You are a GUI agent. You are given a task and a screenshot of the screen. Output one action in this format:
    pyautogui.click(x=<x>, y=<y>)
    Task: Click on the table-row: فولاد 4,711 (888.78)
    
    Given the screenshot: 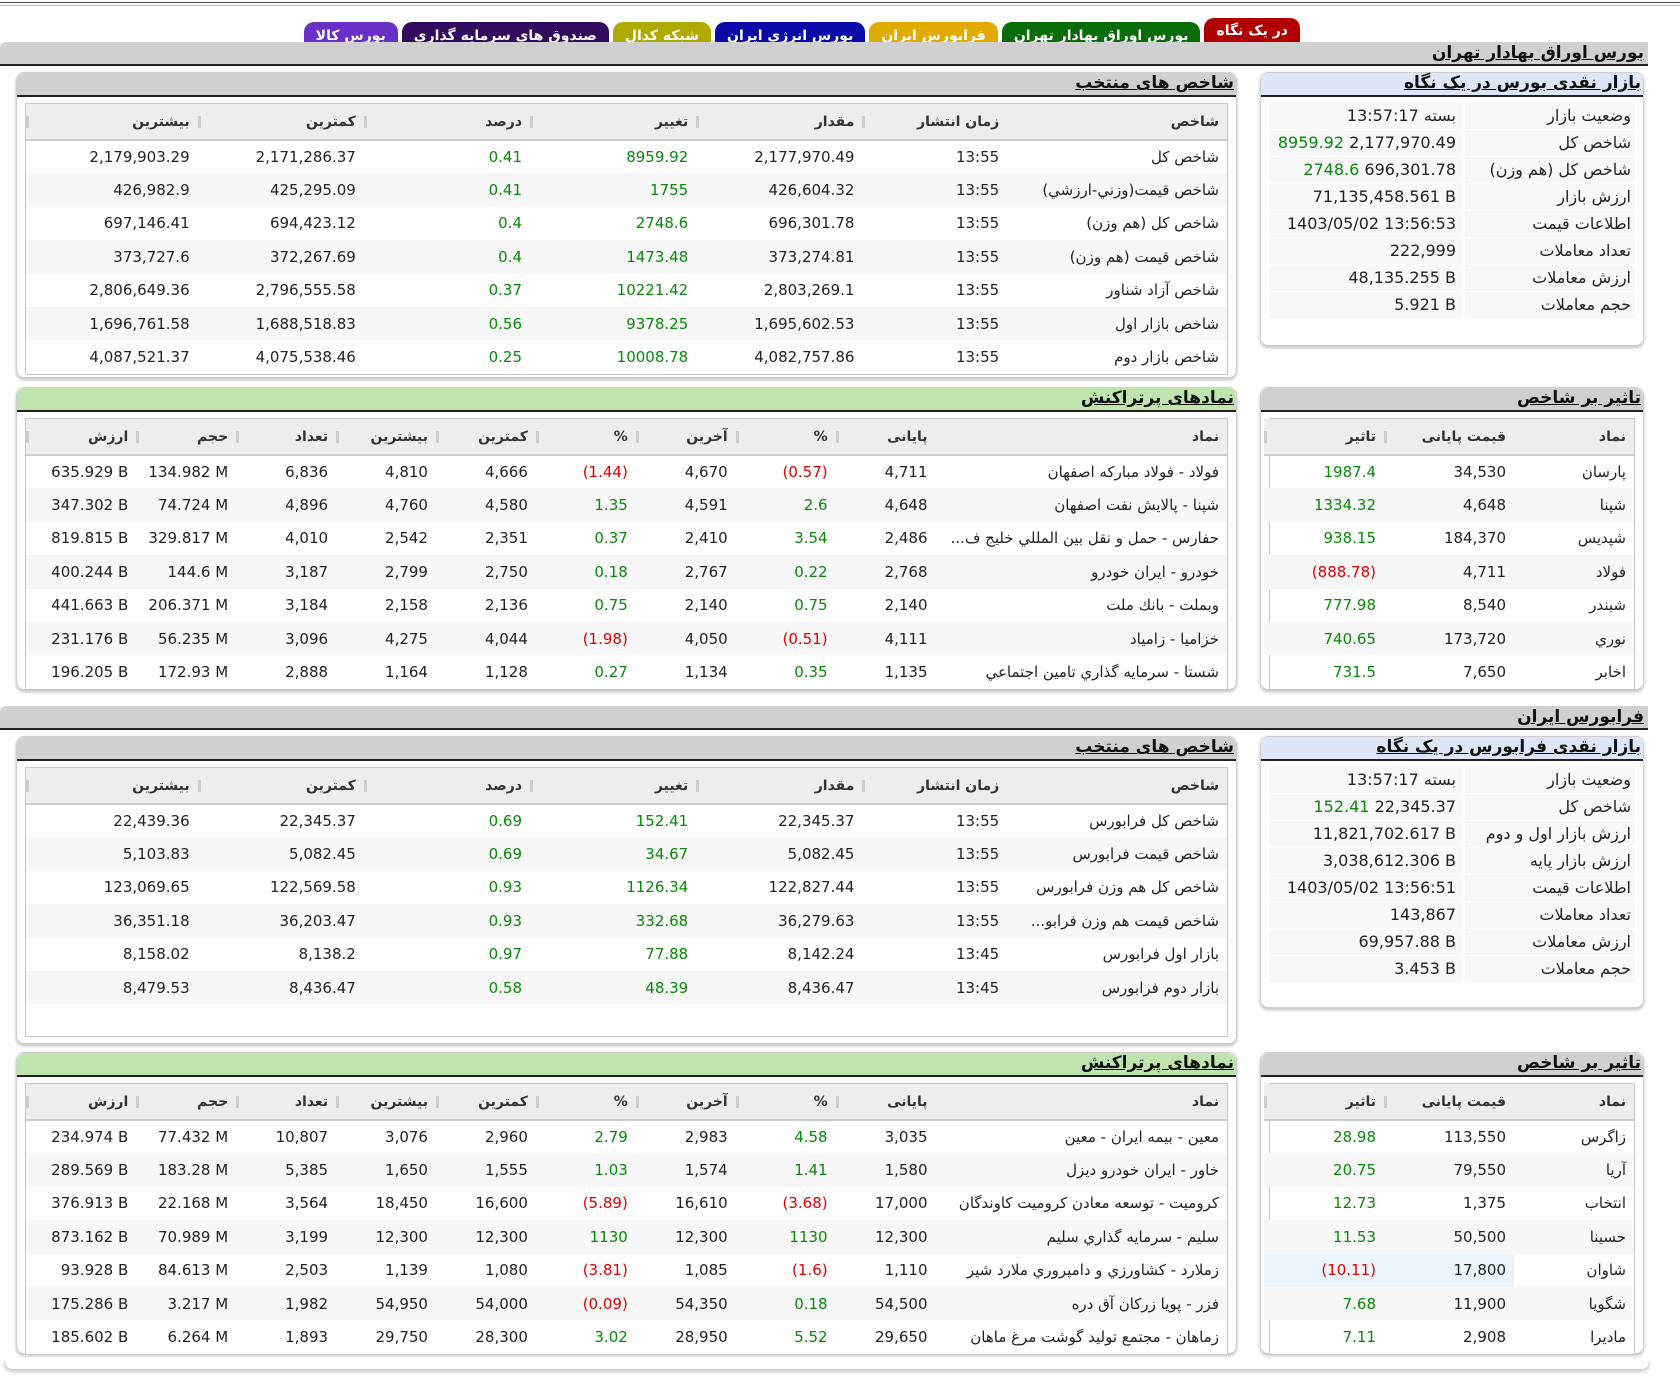 What is the action you would take?
    pyautogui.click(x=1449, y=572)
    